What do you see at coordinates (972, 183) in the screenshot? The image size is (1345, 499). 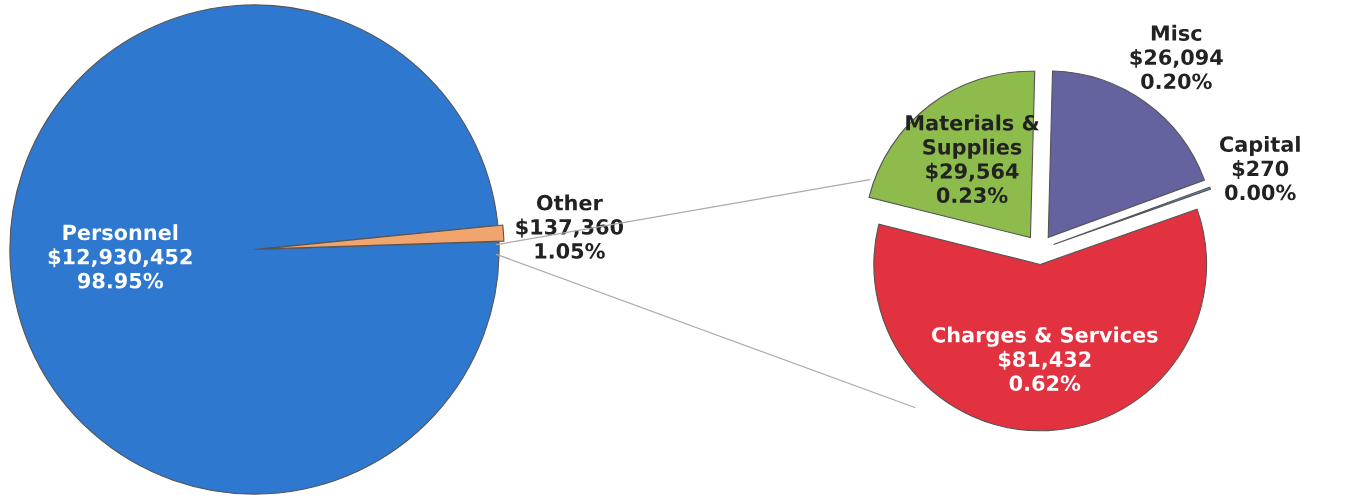 I see `data-label: $29,564 0.23%` at bounding box center [972, 183].